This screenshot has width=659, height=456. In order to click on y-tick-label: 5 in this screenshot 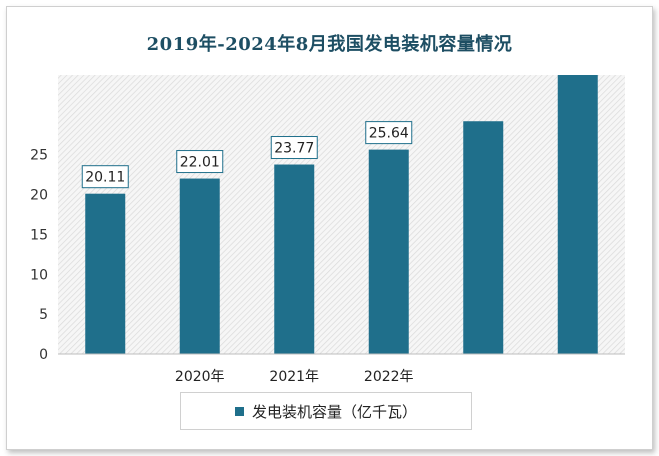, I will do `click(43, 315)`.